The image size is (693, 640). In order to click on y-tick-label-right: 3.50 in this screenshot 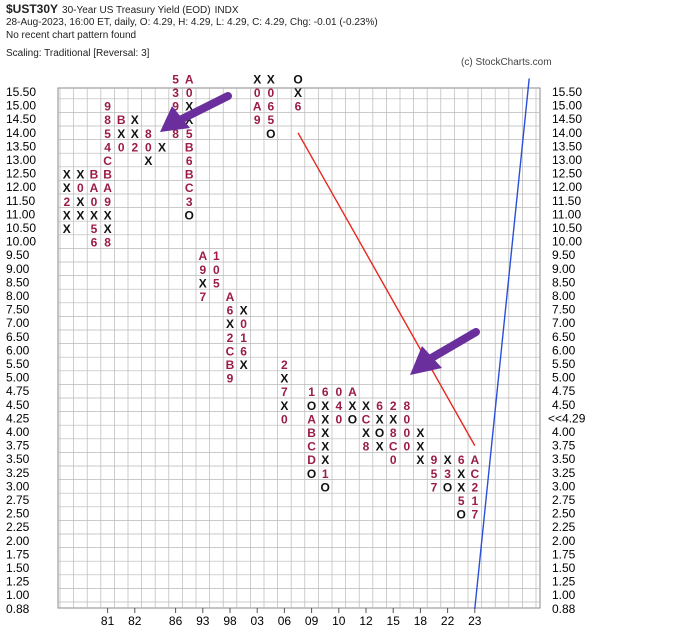, I will do `click(564, 459)`.